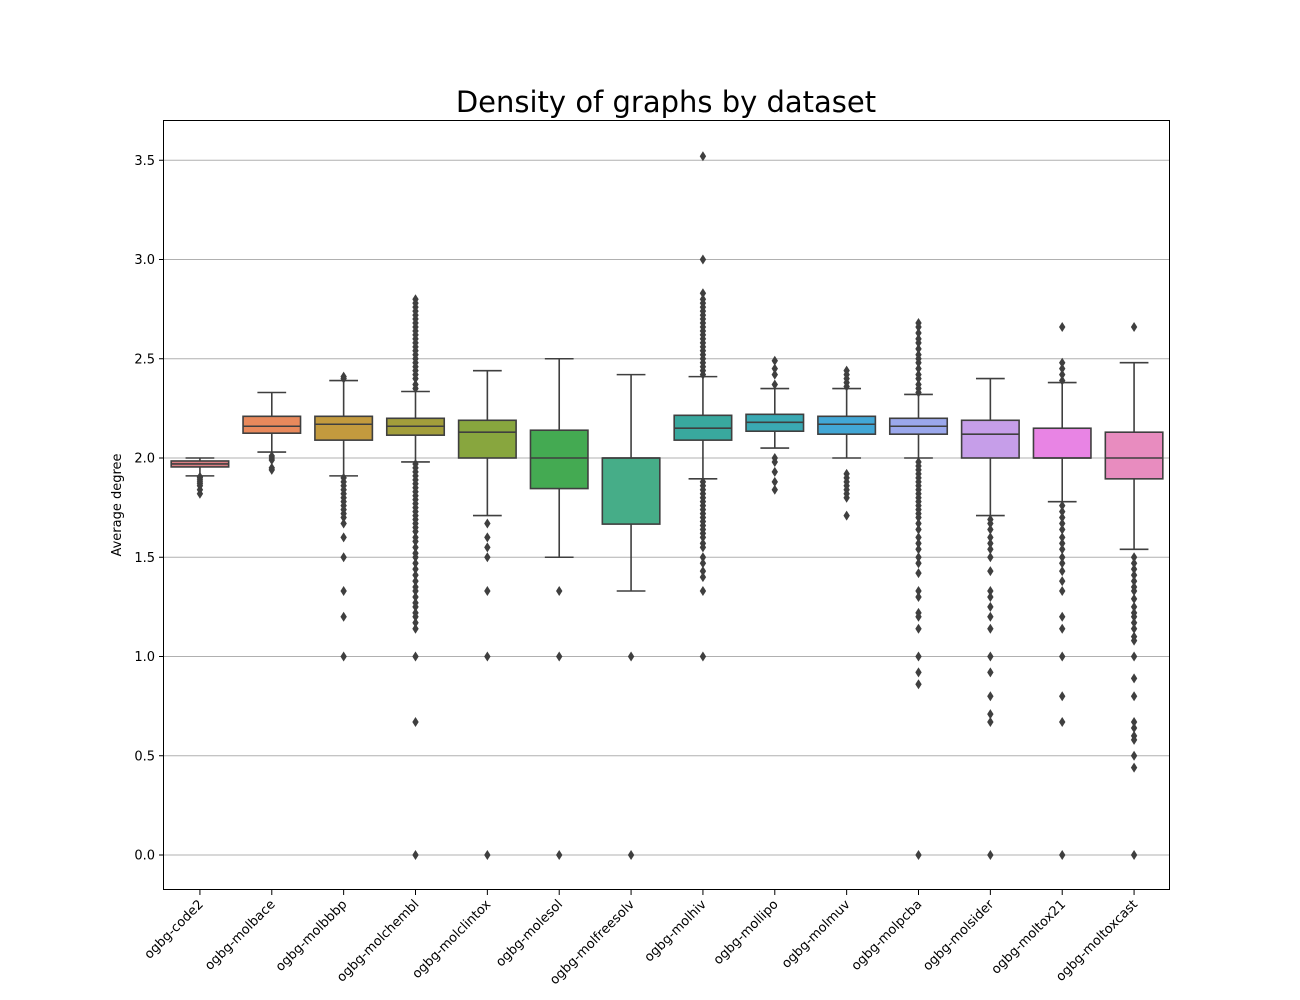  I want to click on y-axis: 0.0 0.5 1.0 1.5 2.0 2.5 3.0 3.5, so click(149, 509).